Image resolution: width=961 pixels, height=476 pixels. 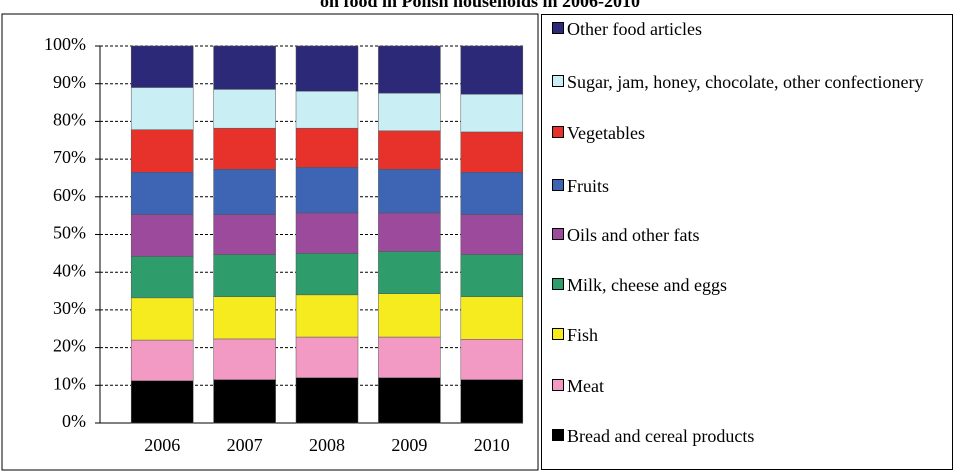 What do you see at coordinates (747, 386) in the screenshot?
I see `legend-entry: Meat` at bounding box center [747, 386].